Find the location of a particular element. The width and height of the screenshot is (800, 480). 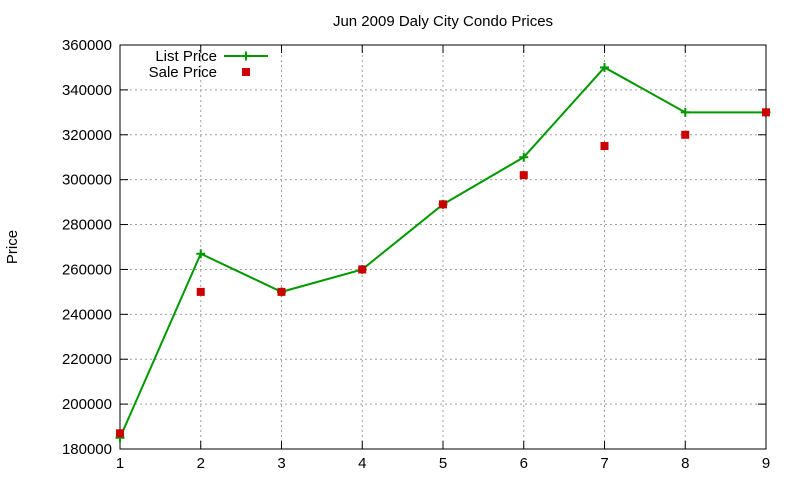

x-tick-label: 7 is located at coordinates (604, 463).